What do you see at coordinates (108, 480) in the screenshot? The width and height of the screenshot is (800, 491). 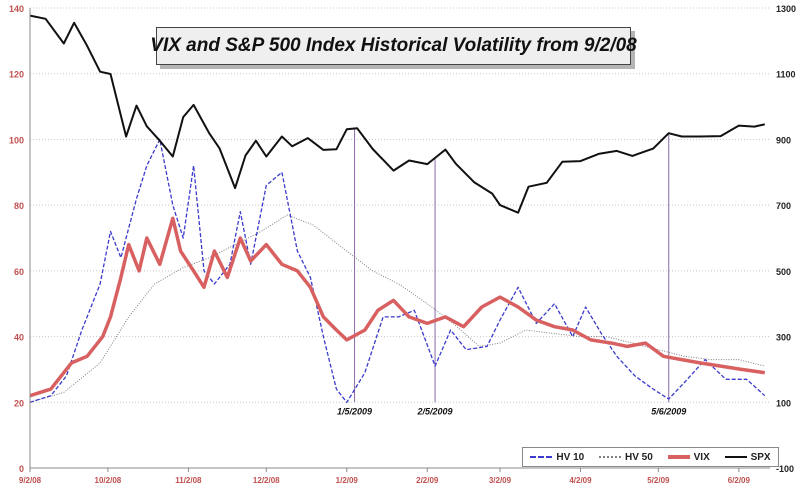 I see `x-tick-label: 10/2/08` at bounding box center [108, 480].